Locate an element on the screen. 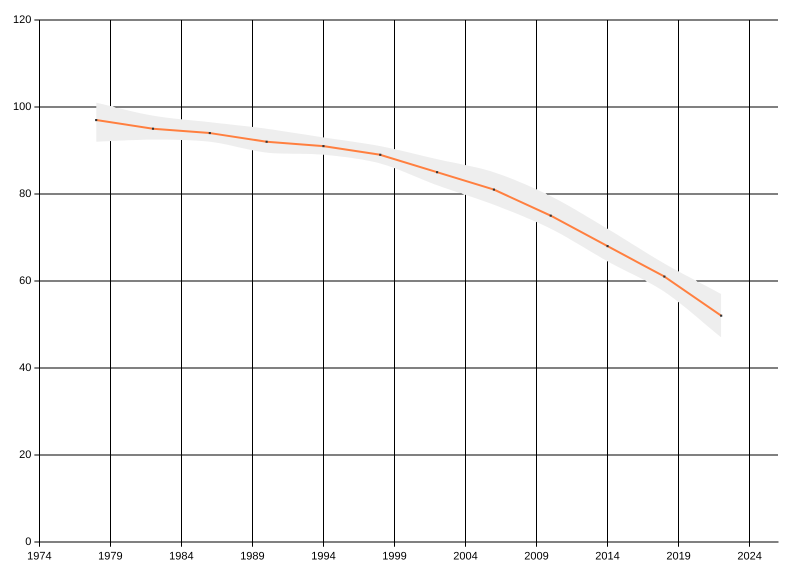 The width and height of the screenshot is (800, 576). y-tick-label: 60 is located at coordinates (25, 280).